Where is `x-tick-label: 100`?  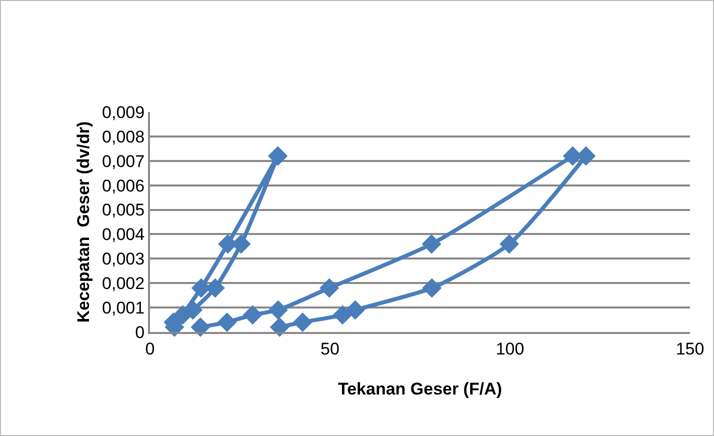
x-tick-label: 100 is located at coordinates (510, 348).